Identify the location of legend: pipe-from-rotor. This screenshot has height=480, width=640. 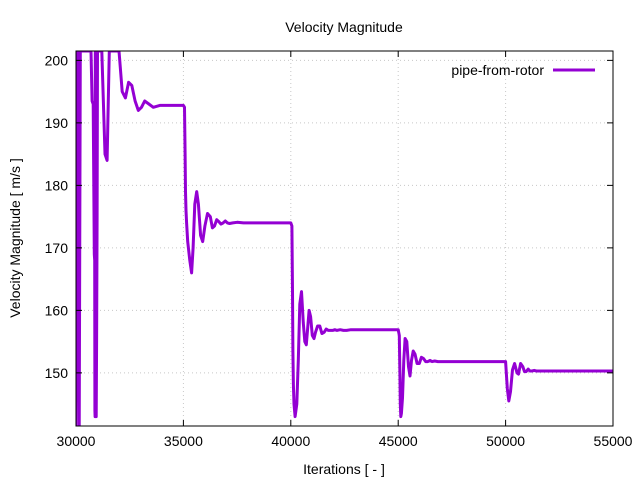
(523, 70).